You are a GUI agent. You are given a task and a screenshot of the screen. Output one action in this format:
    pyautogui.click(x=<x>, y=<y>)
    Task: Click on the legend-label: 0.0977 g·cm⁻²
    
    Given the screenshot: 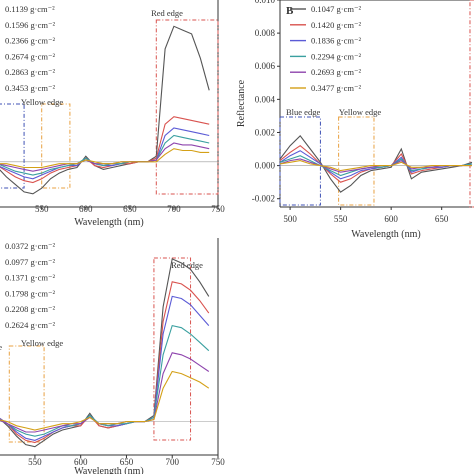 What is the action you would take?
    pyautogui.click(x=30, y=262)
    